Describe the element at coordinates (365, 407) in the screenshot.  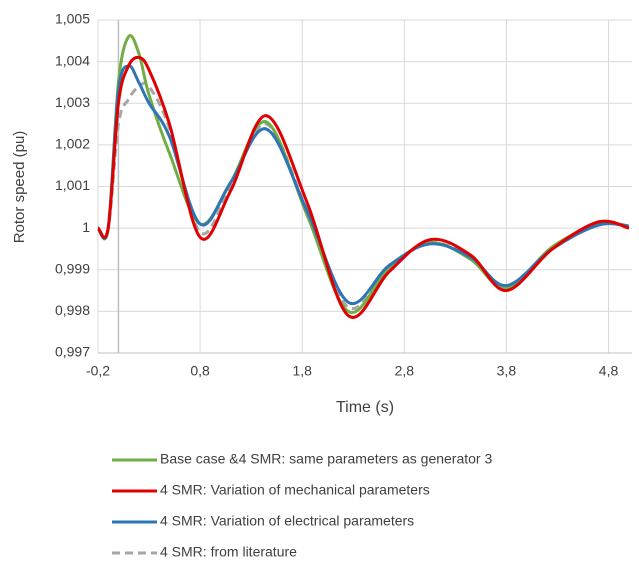
I see `x-axis-title: Time (s)` at that location.